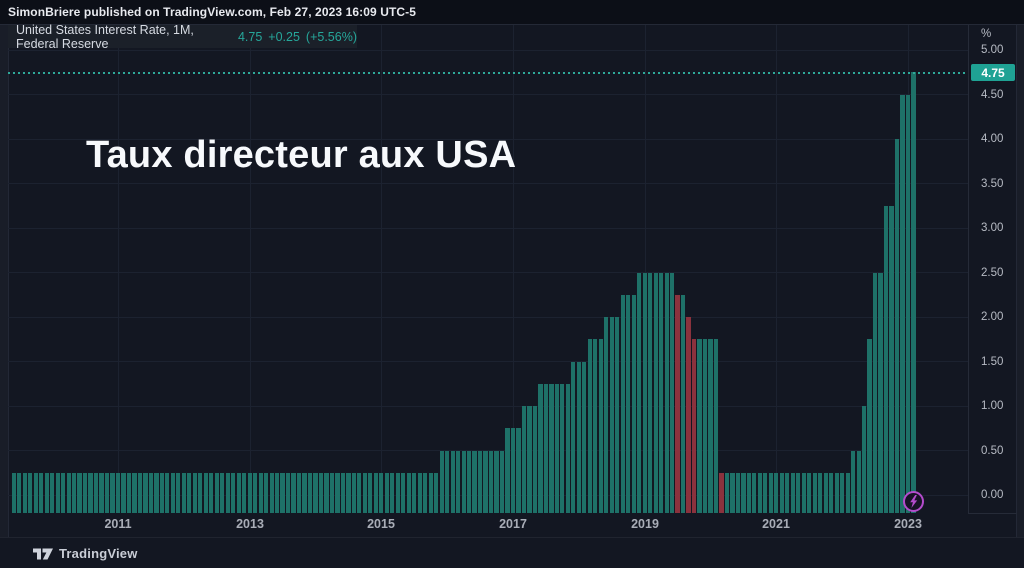 The width and height of the screenshot is (1024, 568). I want to click on time-tick-label: 2015, so click(381, 524).